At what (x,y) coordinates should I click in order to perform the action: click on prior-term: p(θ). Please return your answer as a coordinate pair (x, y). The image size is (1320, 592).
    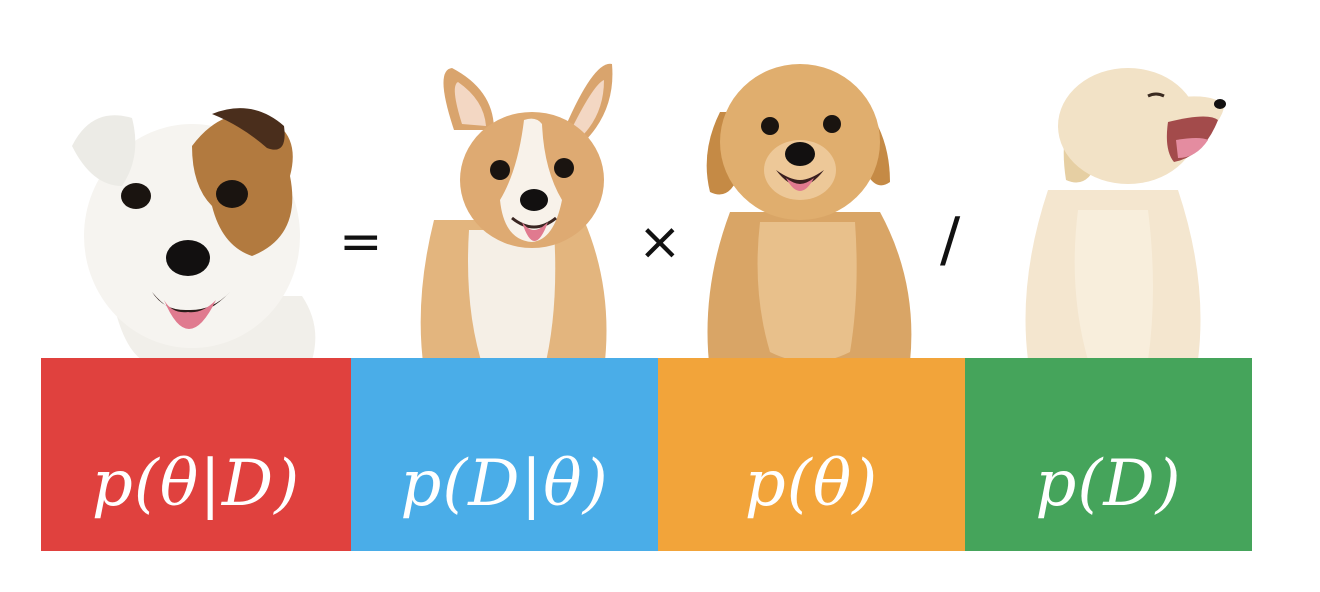
    Looking at the image, I should click on (811, 483).